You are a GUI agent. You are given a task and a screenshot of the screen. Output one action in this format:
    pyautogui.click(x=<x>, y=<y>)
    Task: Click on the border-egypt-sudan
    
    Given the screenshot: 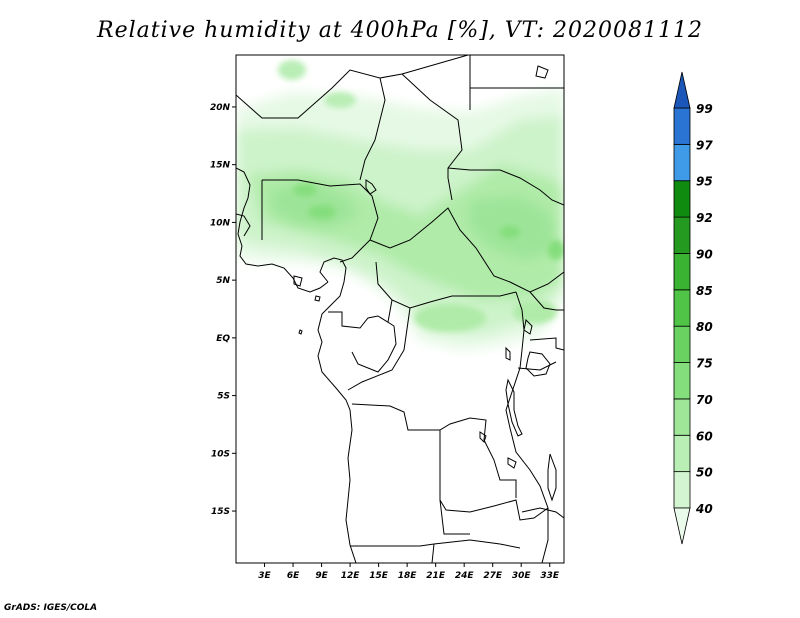 What is the action you would take?
    pyautogui.click(x=516, y=82)
    